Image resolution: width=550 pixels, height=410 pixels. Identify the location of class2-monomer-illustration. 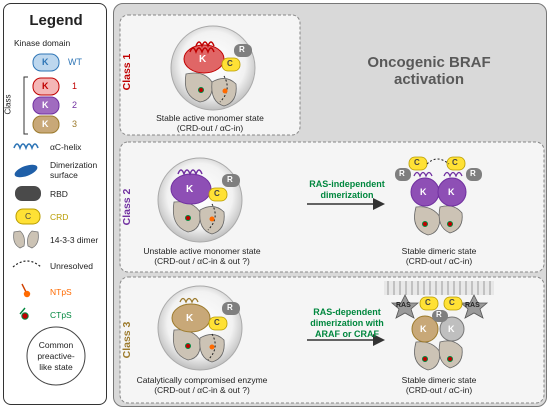
(200, 200).